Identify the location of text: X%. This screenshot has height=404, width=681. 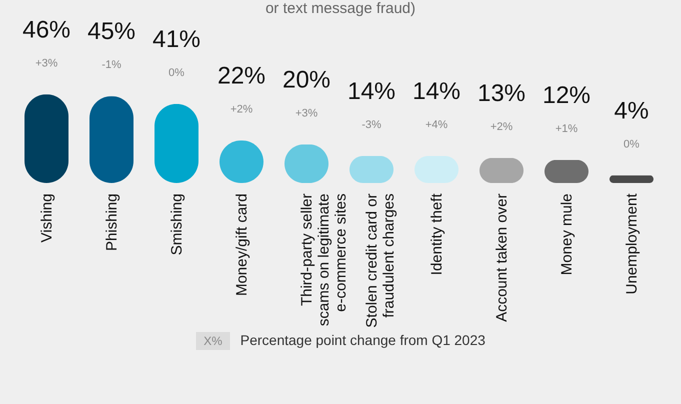
(213, 341).